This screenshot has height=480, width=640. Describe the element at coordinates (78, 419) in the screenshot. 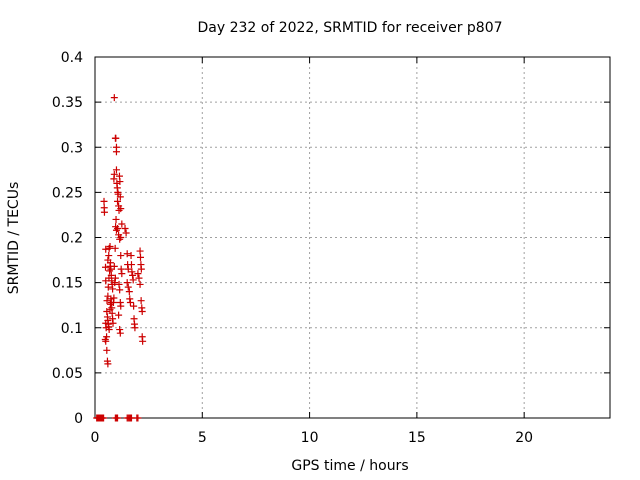

I see `y-tick-label: 0` at that location.